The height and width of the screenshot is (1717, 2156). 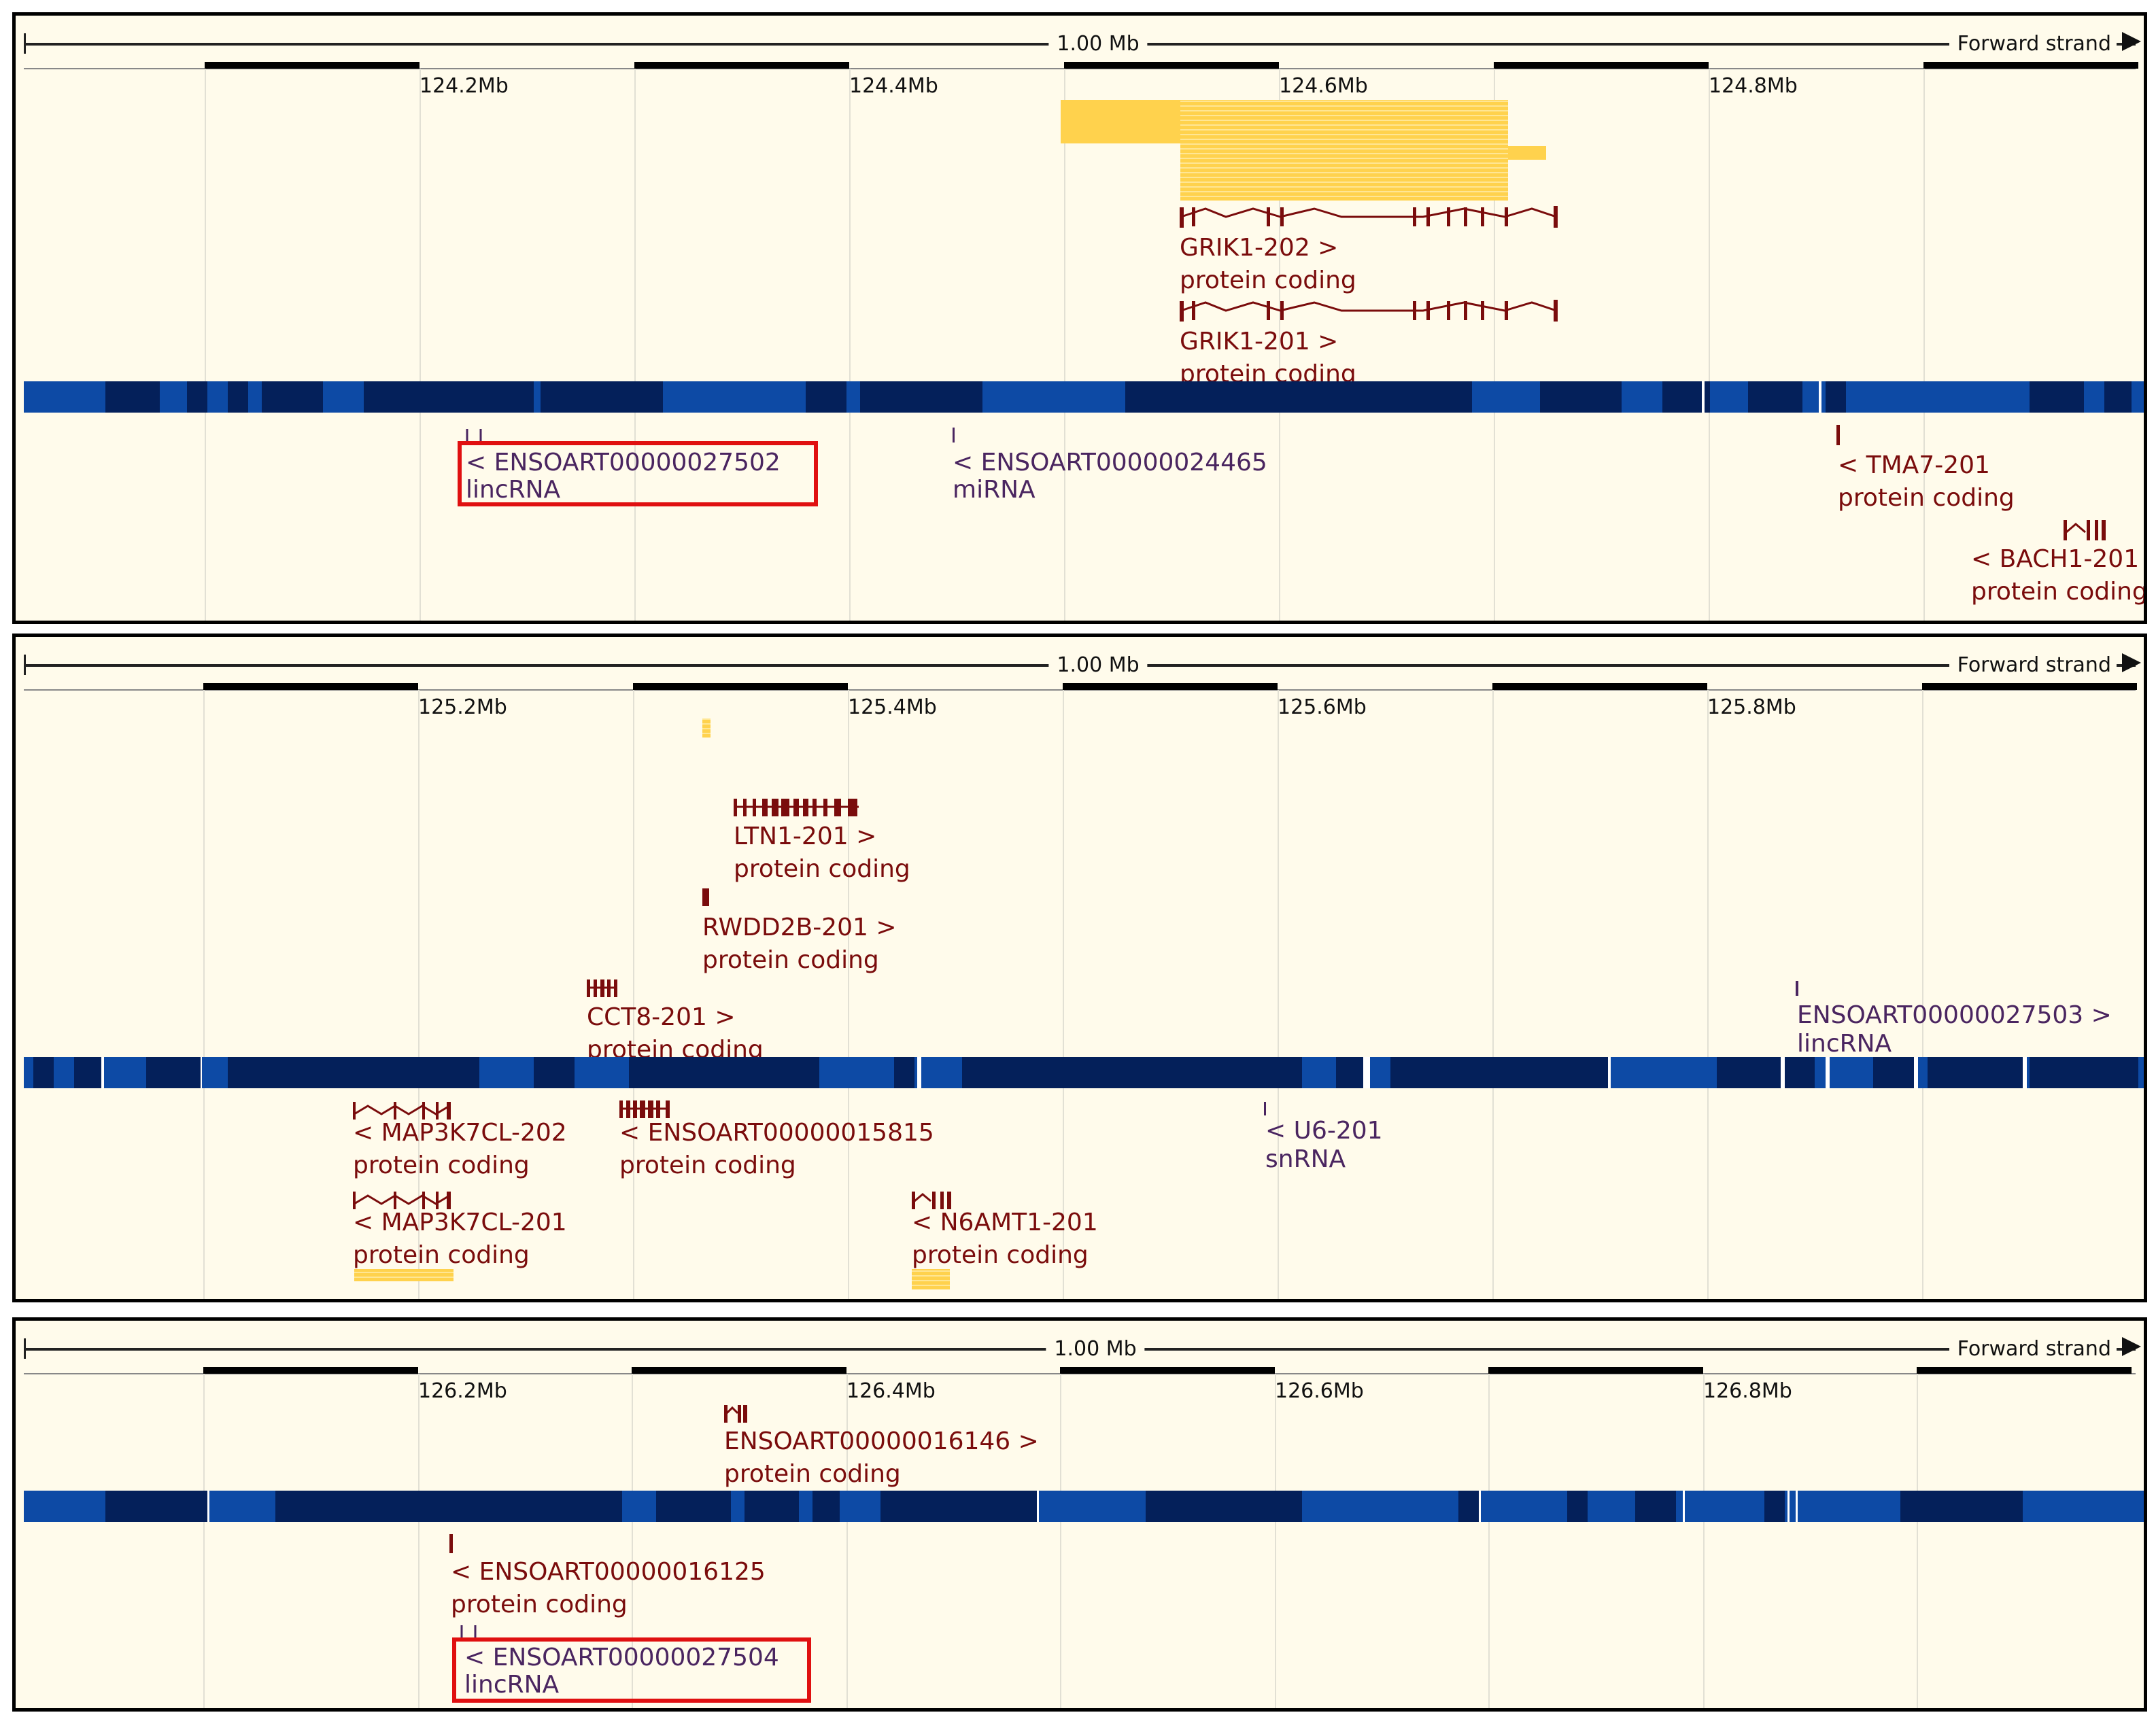 What do you see at coordinates (1954, 1015) in the screenshot?
I see `gene-name: ENSOART00000027503 >` at bounding box center [1954, 1015].